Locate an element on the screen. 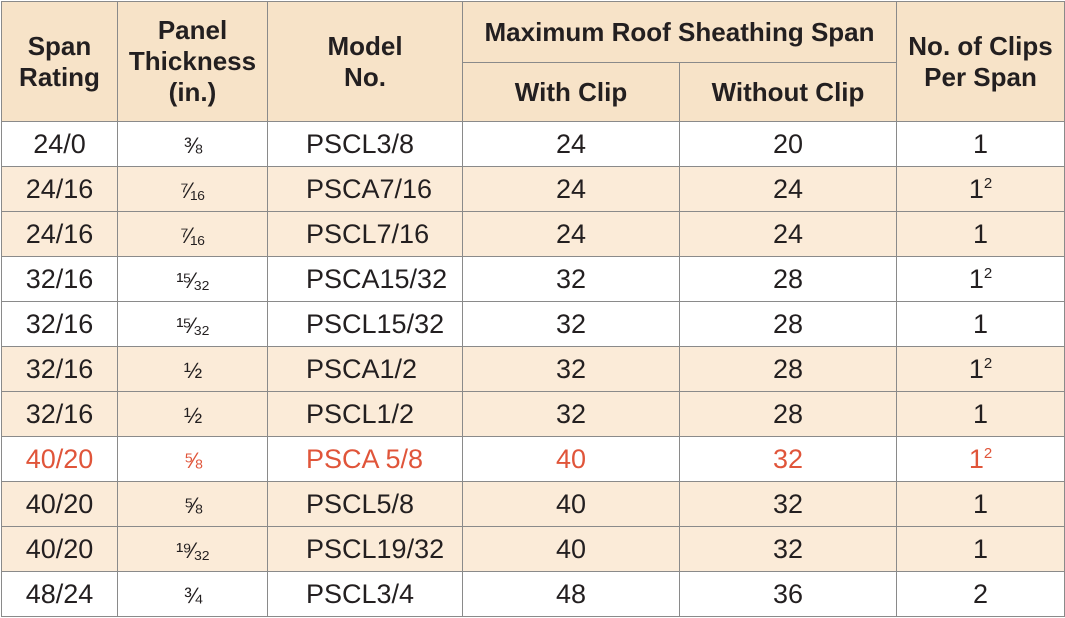 This screenshot has height=618, width=1065. panel-thickness-cell: ¾ is located at coordinates (192, 594).